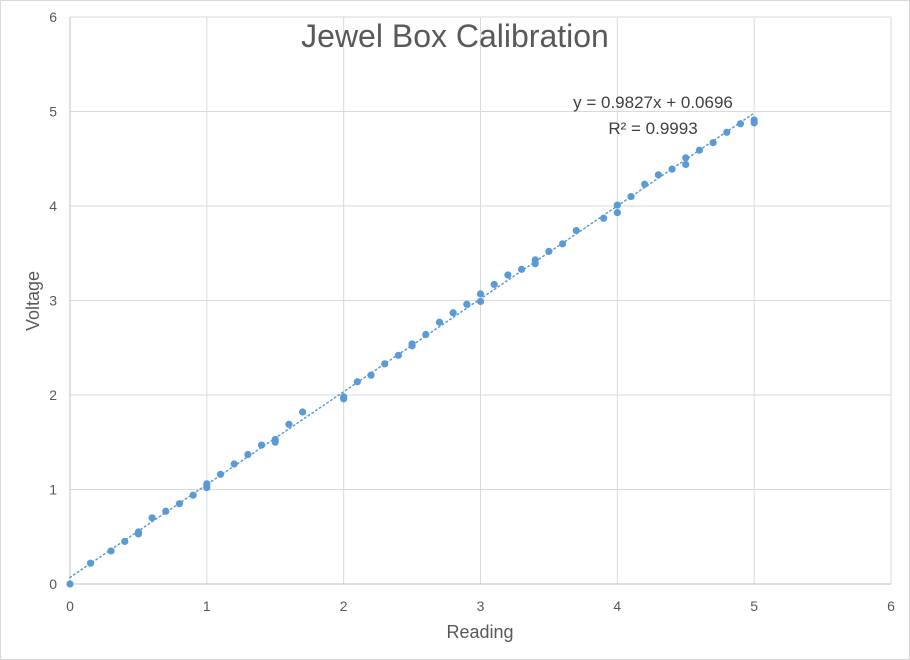 Image resolution: width=910 pixels, height=660 pixels. Describe the element at coordinates (53, 584) in the screenshot. I see `y-tick-label: 0` at that location.